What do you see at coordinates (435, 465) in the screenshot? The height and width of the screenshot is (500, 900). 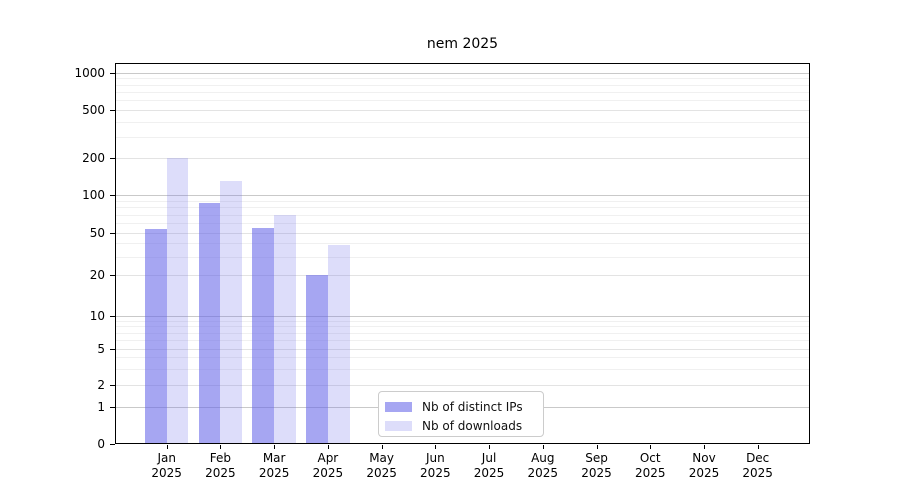 I see `x-tick-label-jun: Jun 2025` at bounding box center [435, 465].